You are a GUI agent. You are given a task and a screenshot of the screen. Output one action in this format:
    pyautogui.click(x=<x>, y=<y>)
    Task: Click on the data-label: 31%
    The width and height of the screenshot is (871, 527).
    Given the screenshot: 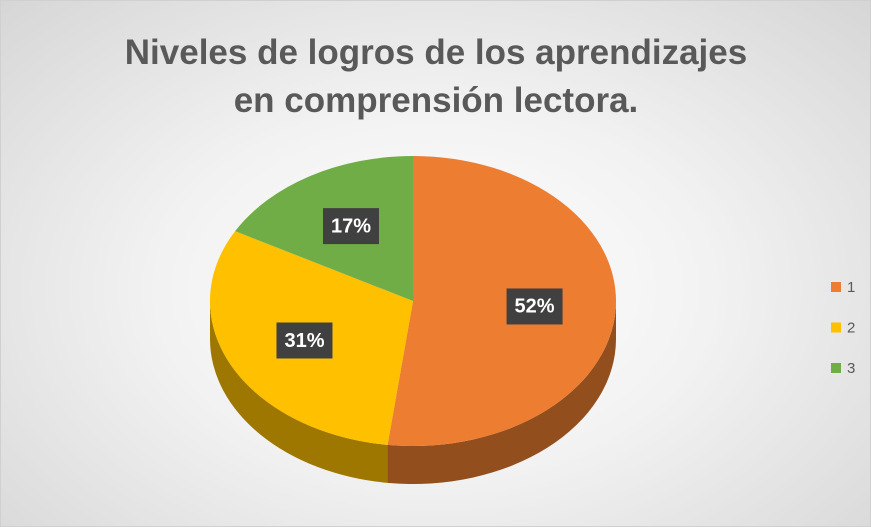 What is the action you would take?
    pyautogui.click(x=304, y=341)
    